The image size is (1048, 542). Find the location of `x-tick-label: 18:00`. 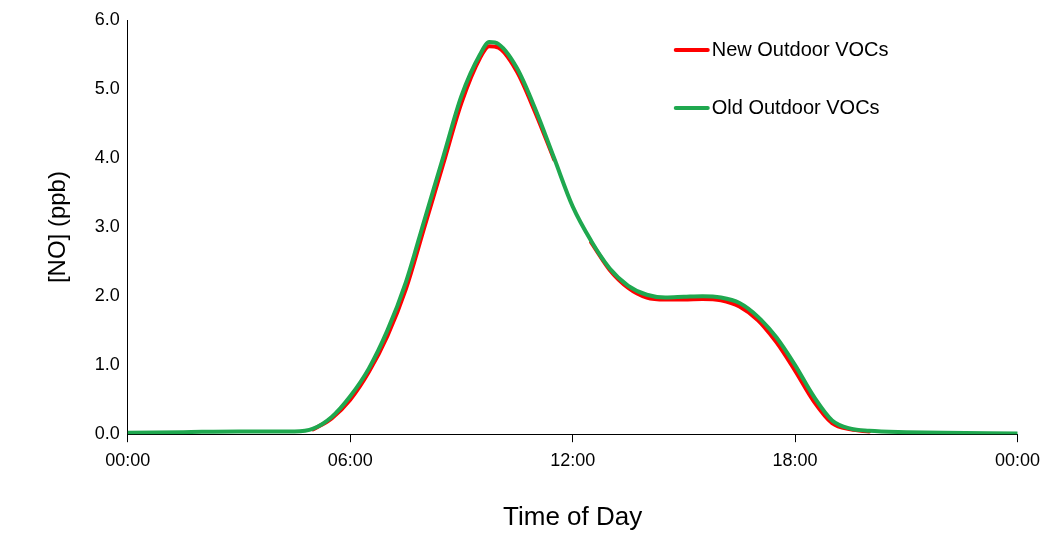

x-tick-label: 18:00 is located at coordinates (795, 459).